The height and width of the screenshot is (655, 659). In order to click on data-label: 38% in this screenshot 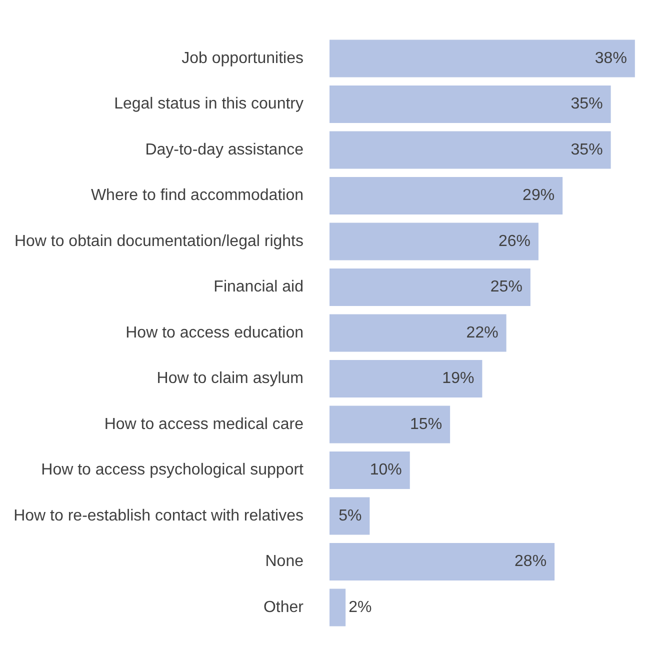, I will do `click(610, 58)`.